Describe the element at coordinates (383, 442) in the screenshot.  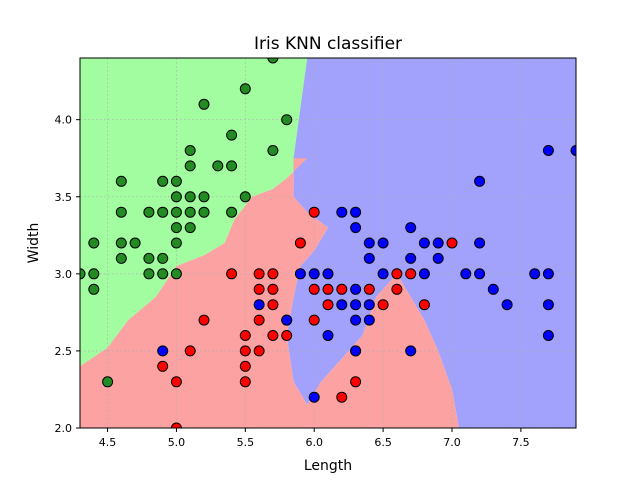
I see `x-tick-label: 6.5` at that location.